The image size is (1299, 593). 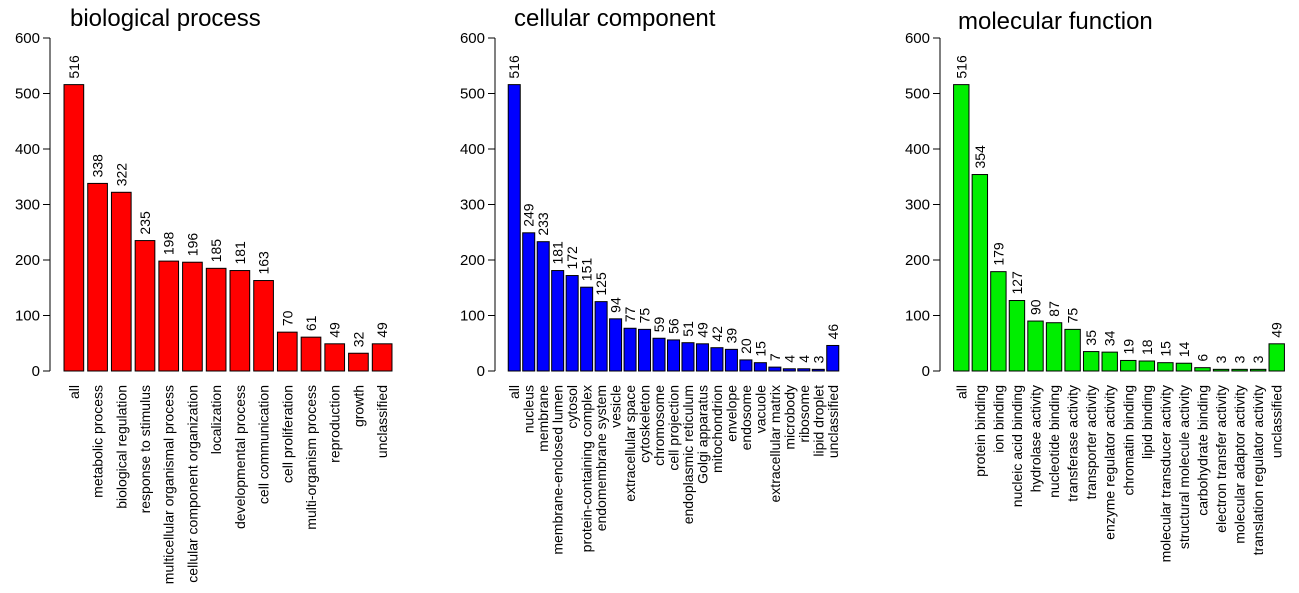 What do you see at coordinates (287, 318) in the screenshot?
I see `data-label: 70` at bounding box center [287, 318].